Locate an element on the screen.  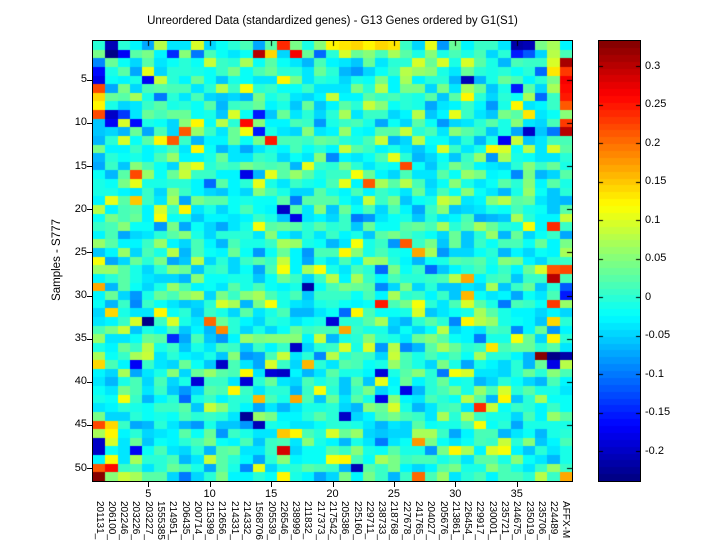
colorbar-tick-label: 0.3 is located at coordinates (653, 65).